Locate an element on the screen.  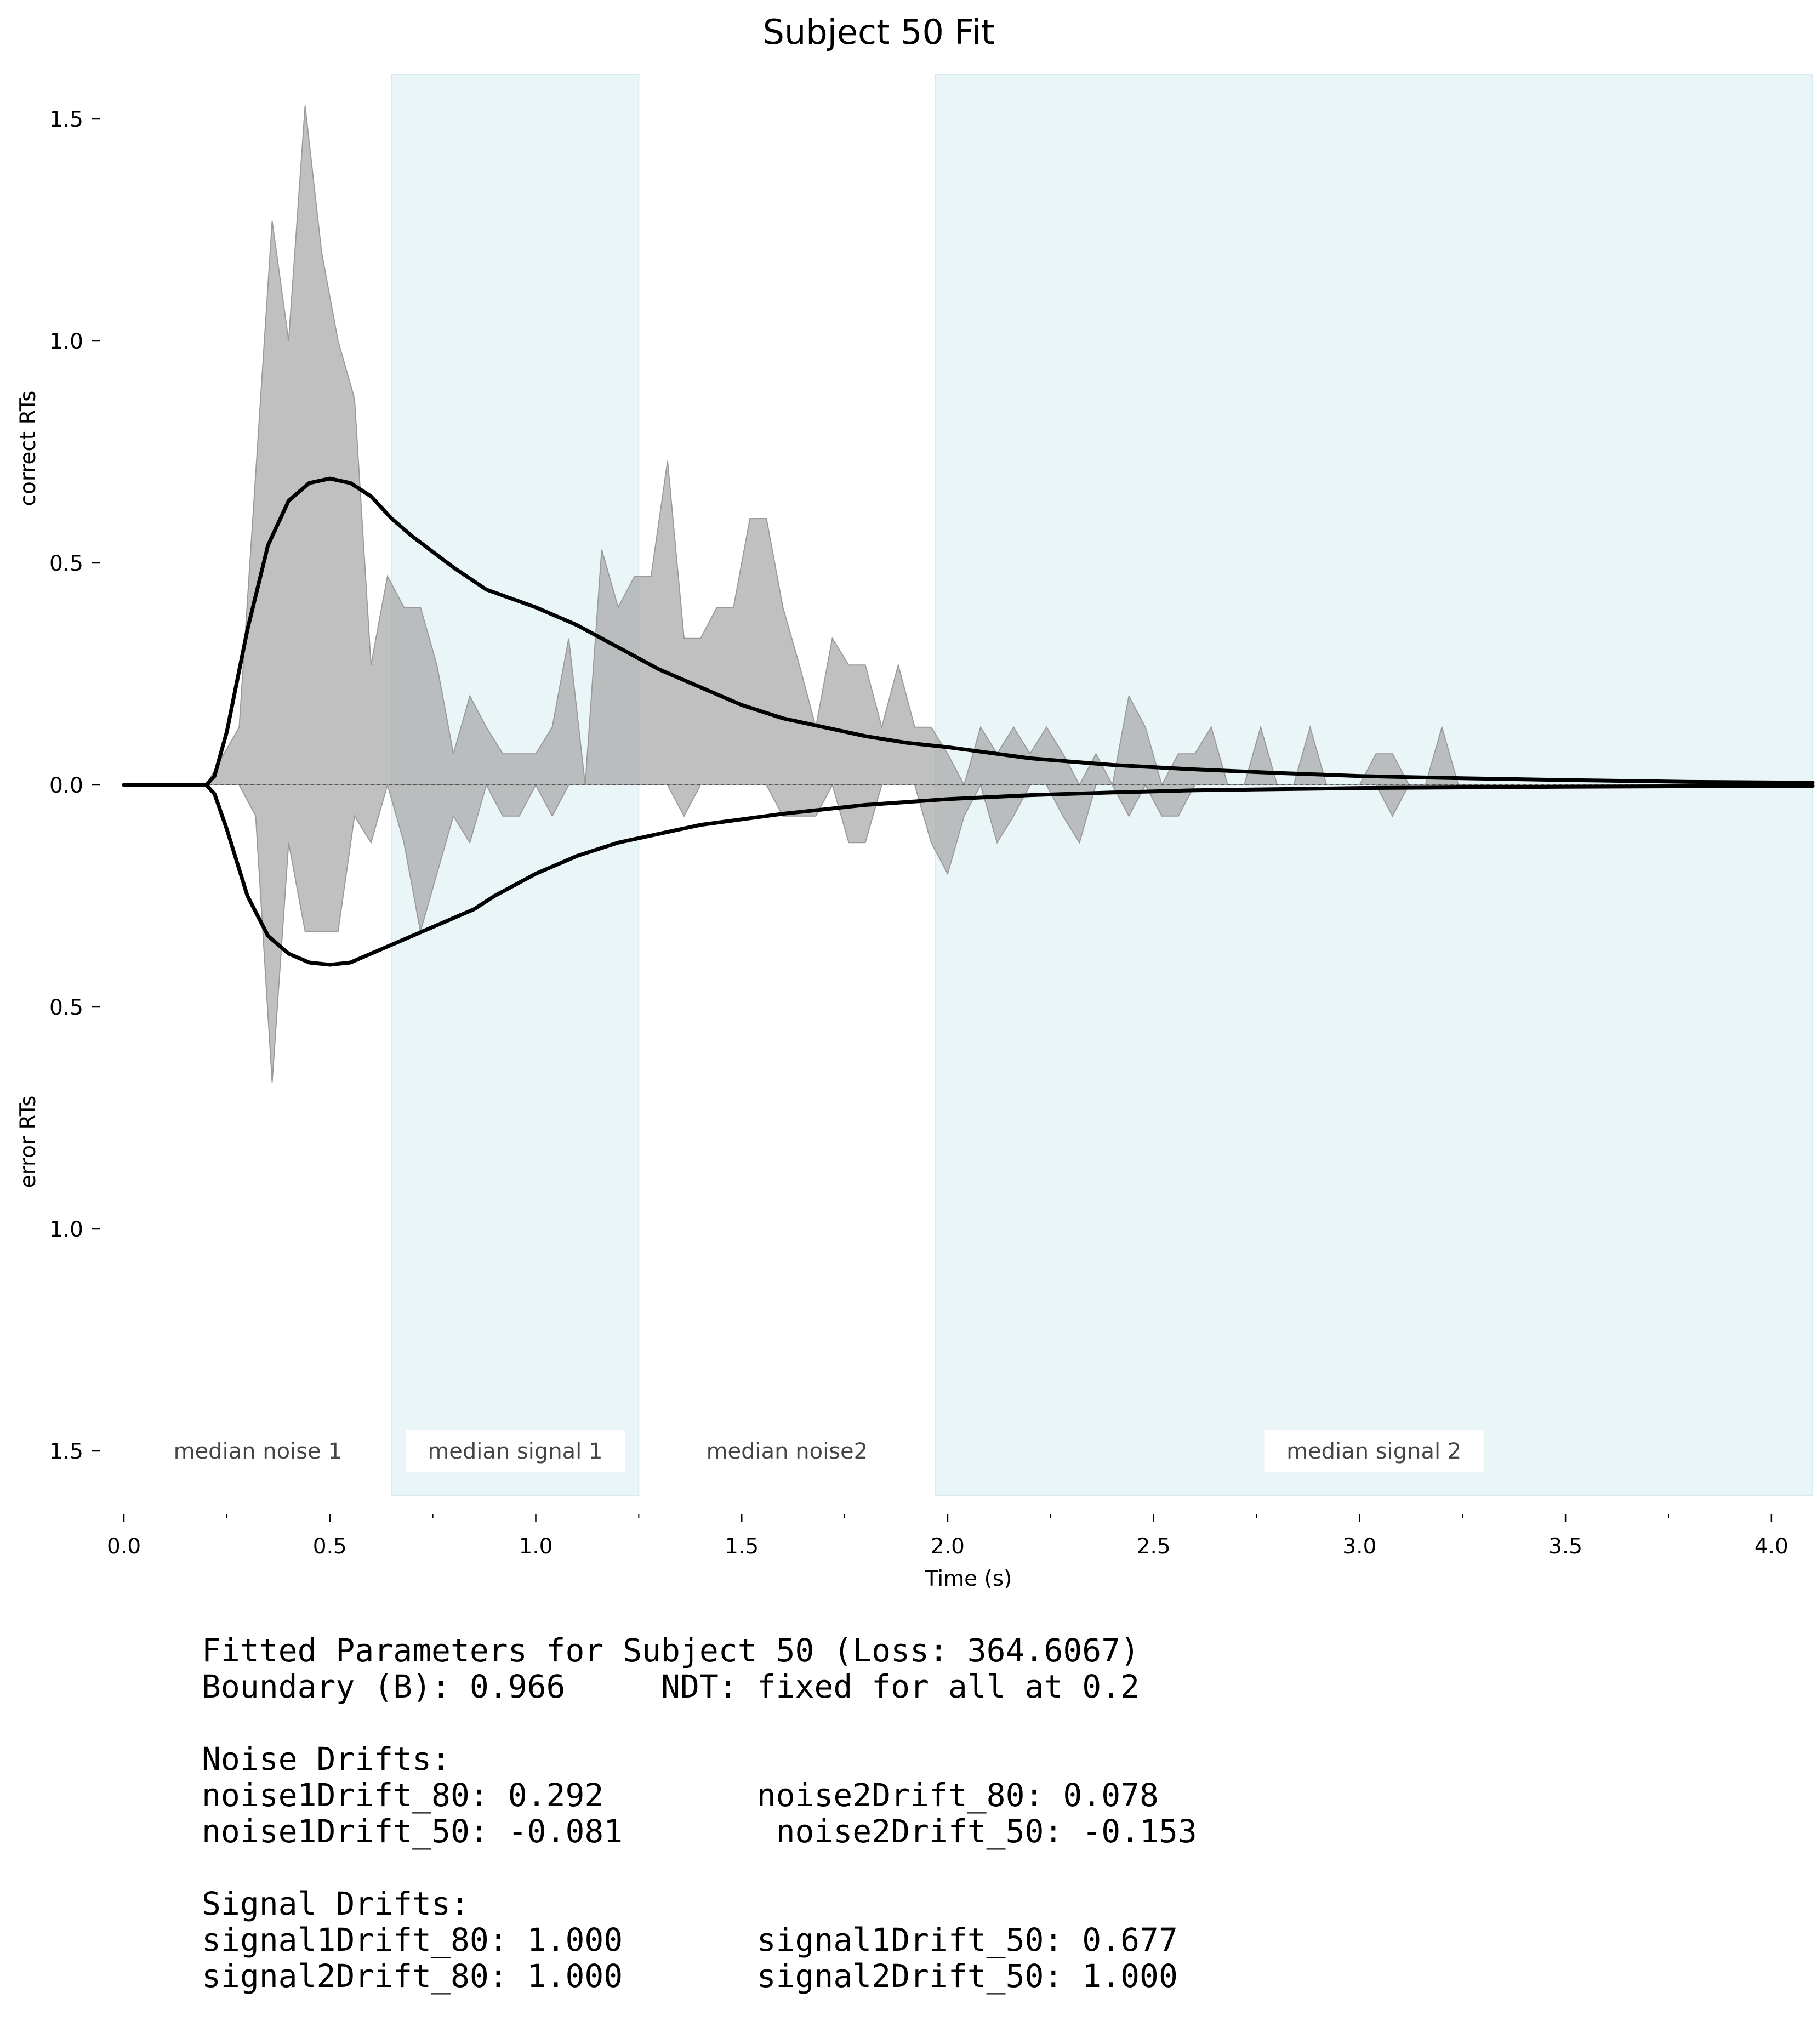
region-label-2: median noise2 is located at coordinates (788, 1451).